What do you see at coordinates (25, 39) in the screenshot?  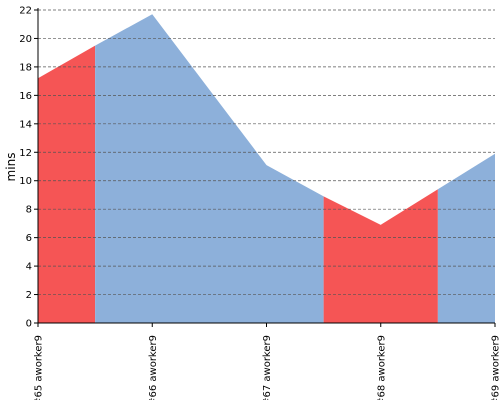 I see `y-tick-label-20: 20` at bounding box center [25, 39].